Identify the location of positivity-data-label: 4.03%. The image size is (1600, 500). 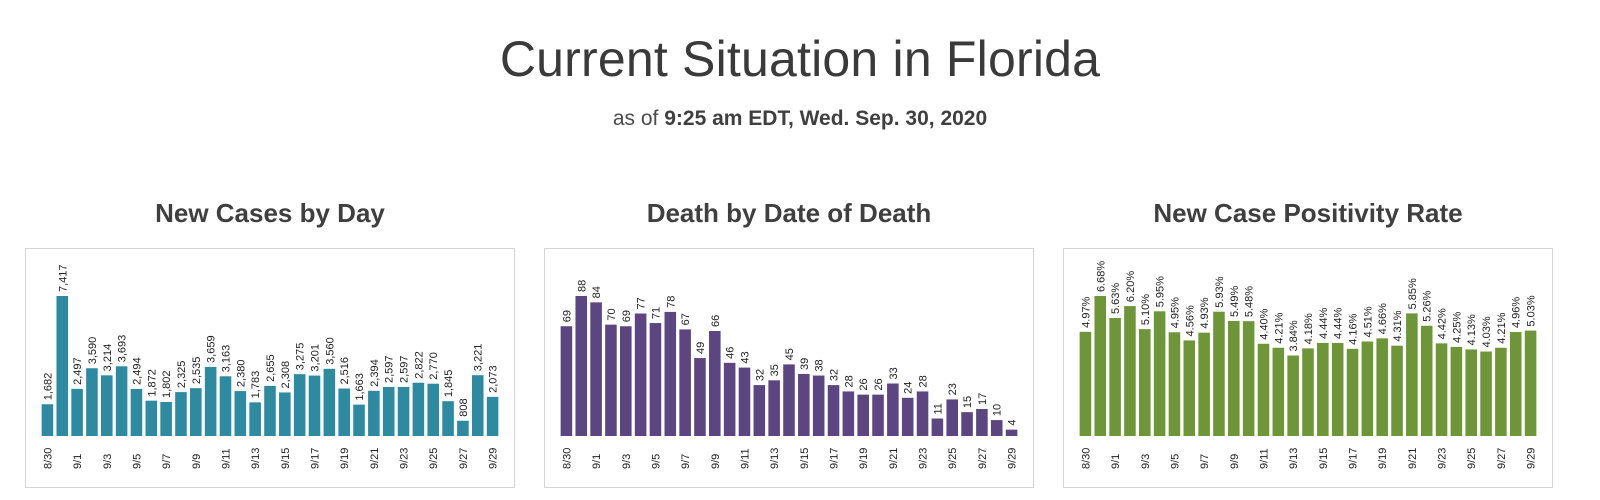
(1487, 331).